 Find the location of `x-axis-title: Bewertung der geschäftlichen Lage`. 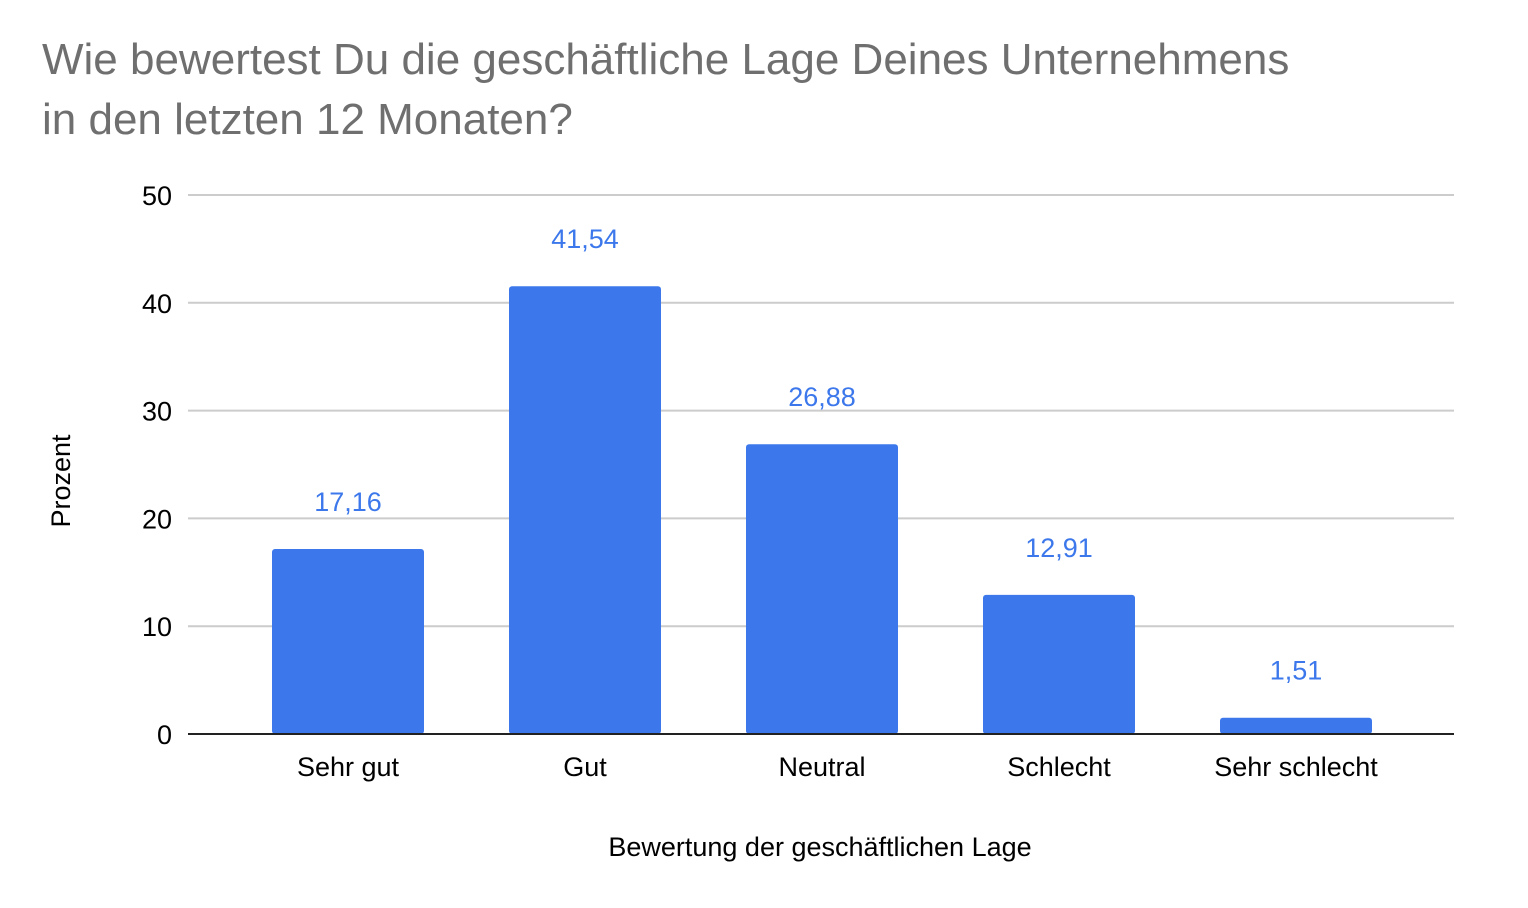

x-axis-title: Bewertung der geschäftlichen Lage is located at coordinates (819, 847).